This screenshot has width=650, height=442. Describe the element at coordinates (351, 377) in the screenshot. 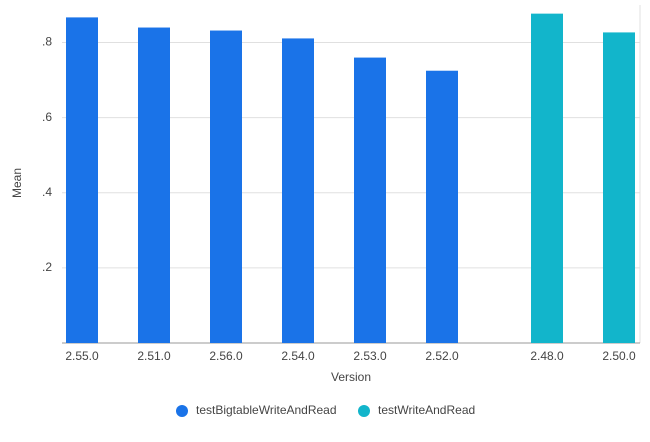

I see `x-axis-title: Version` at that location.